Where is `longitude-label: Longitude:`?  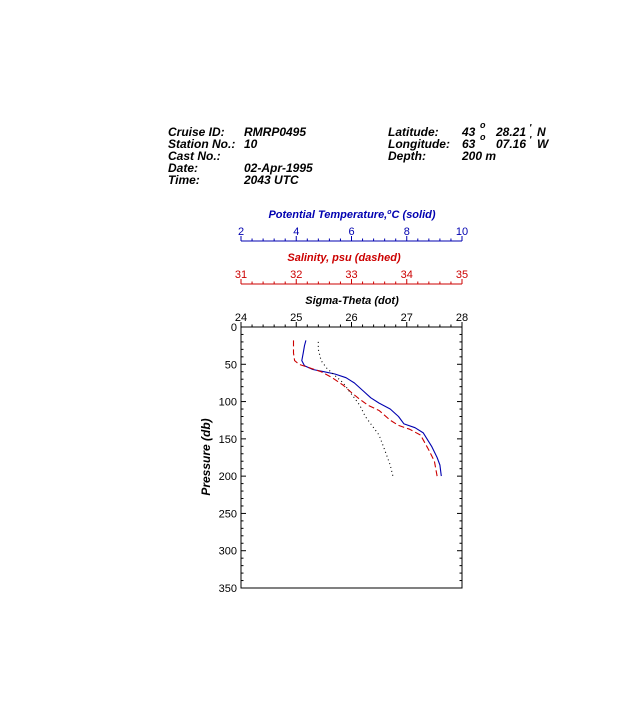 longitude-label: Longitude: is located at coordinates (419, 144).